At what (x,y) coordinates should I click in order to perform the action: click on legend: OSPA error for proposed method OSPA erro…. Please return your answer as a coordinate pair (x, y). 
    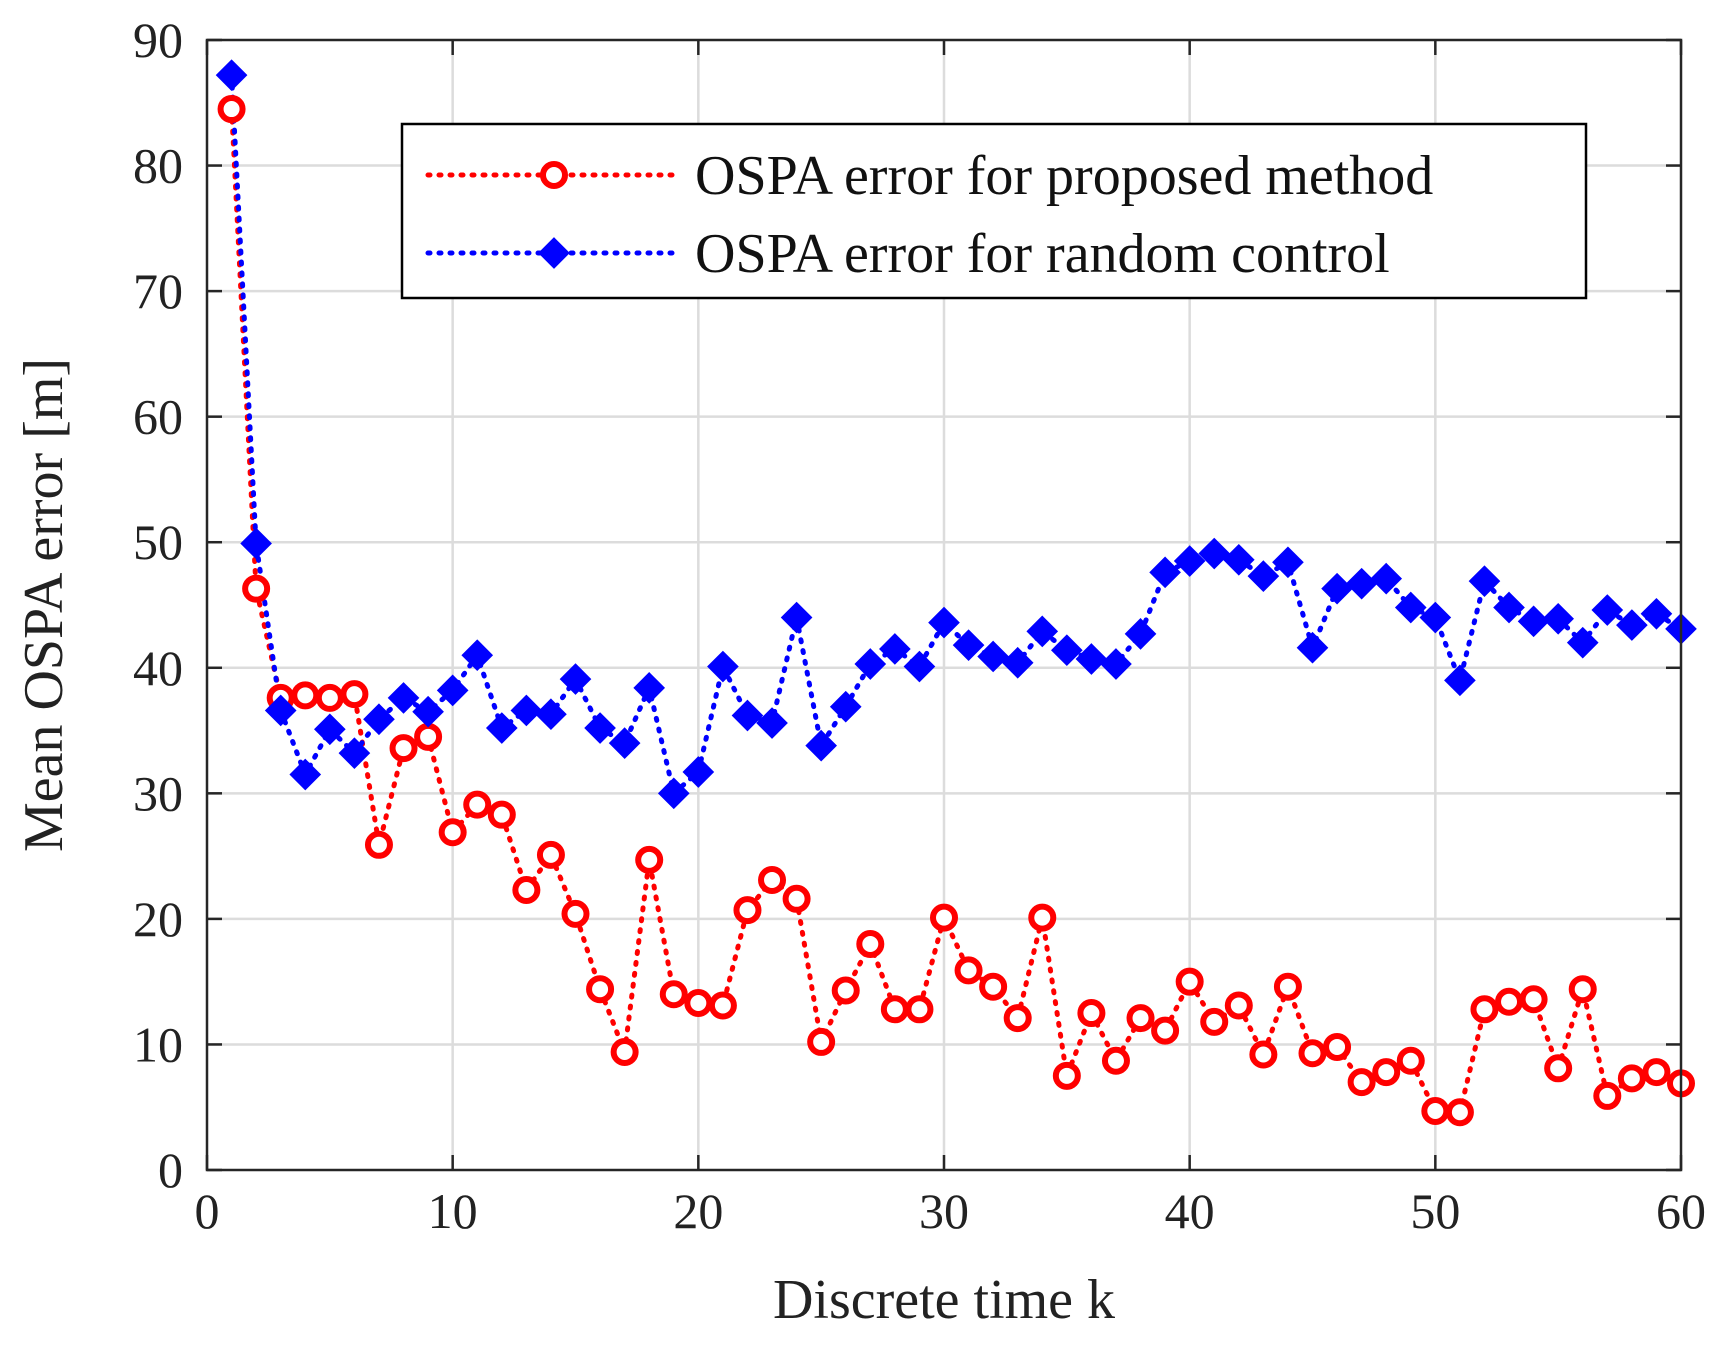
    Looking at the image, I should click on (994, 211).